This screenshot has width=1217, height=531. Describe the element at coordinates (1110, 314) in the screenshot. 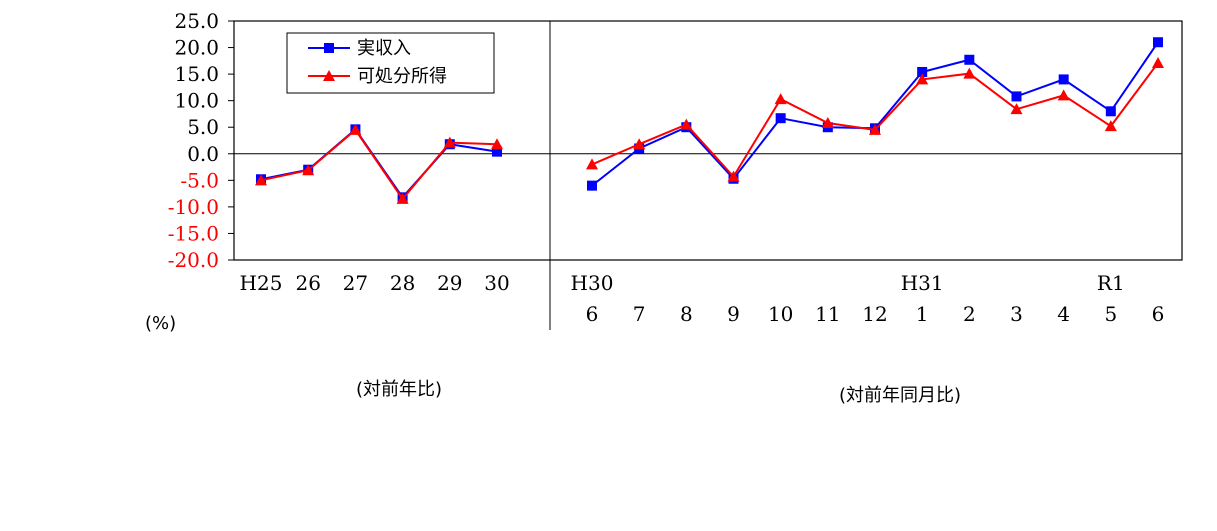

I see `x-tick-label: 5` at that location.